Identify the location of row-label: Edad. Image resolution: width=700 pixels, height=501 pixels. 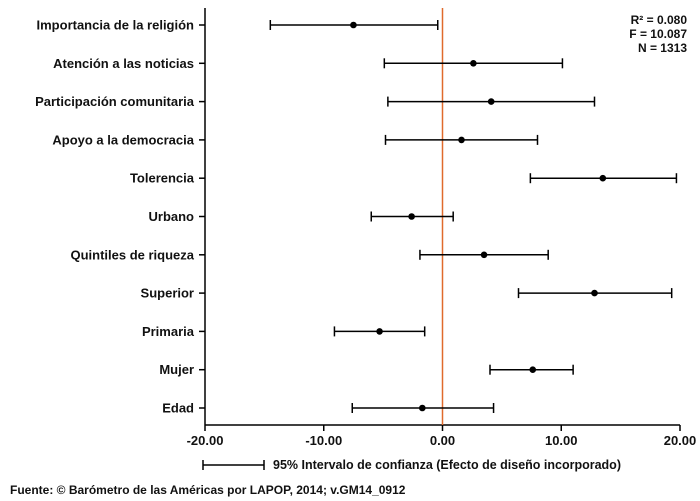
(178, 408).